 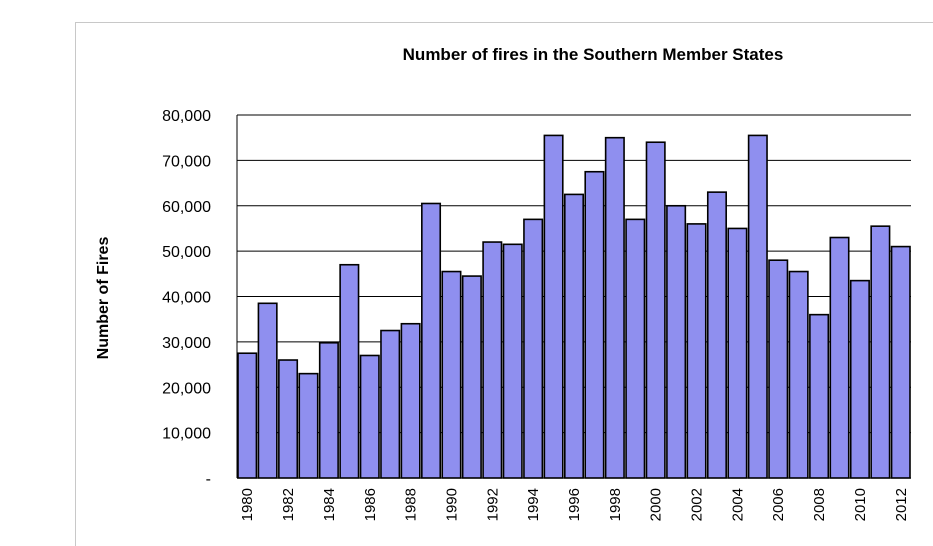 What do you see at coordinates (328, 410) in the screenshot?
I see `bar-1984` at bounding box center [328, 410].